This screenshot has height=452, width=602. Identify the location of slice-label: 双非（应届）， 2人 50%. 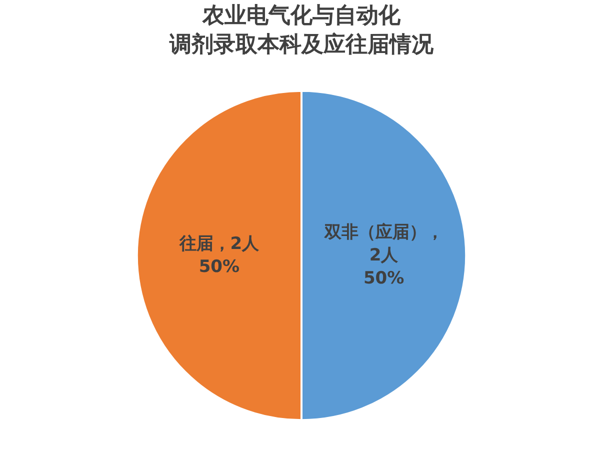
(383, 255).